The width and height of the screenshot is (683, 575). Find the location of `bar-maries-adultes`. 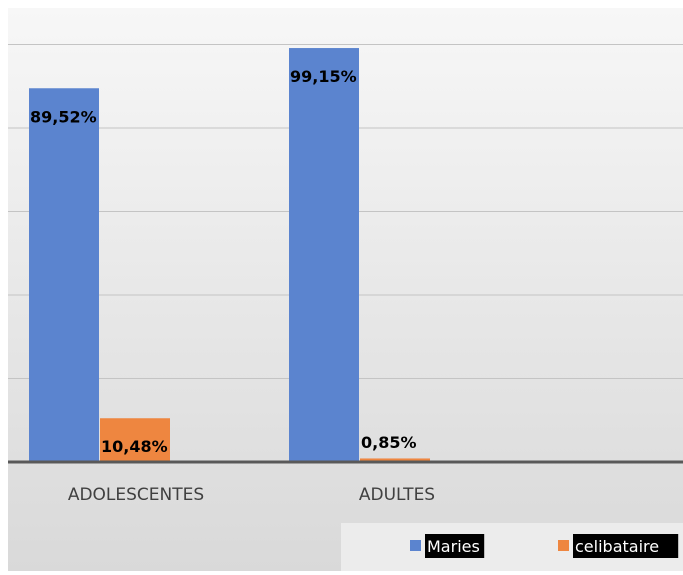

bar-maries-adultes is located at coordinates (324, 255).